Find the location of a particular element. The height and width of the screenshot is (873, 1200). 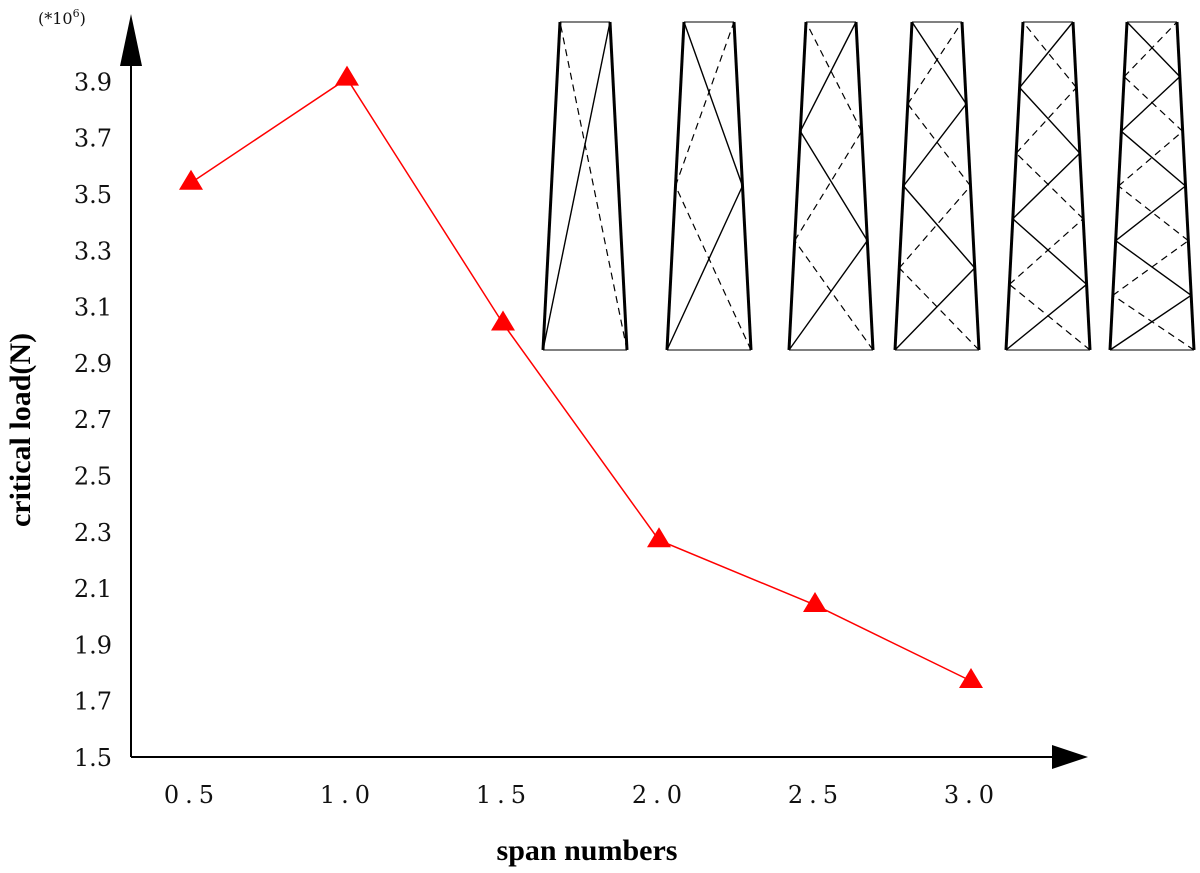

x-tick-label: 3.0 is located at coordinates (972, 795).